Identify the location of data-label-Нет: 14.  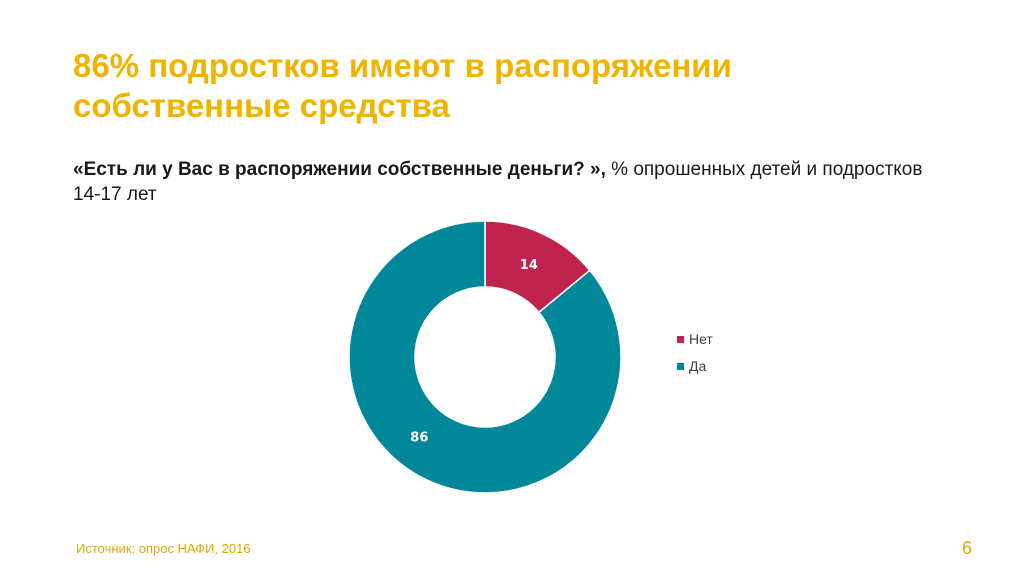
(529, 265).